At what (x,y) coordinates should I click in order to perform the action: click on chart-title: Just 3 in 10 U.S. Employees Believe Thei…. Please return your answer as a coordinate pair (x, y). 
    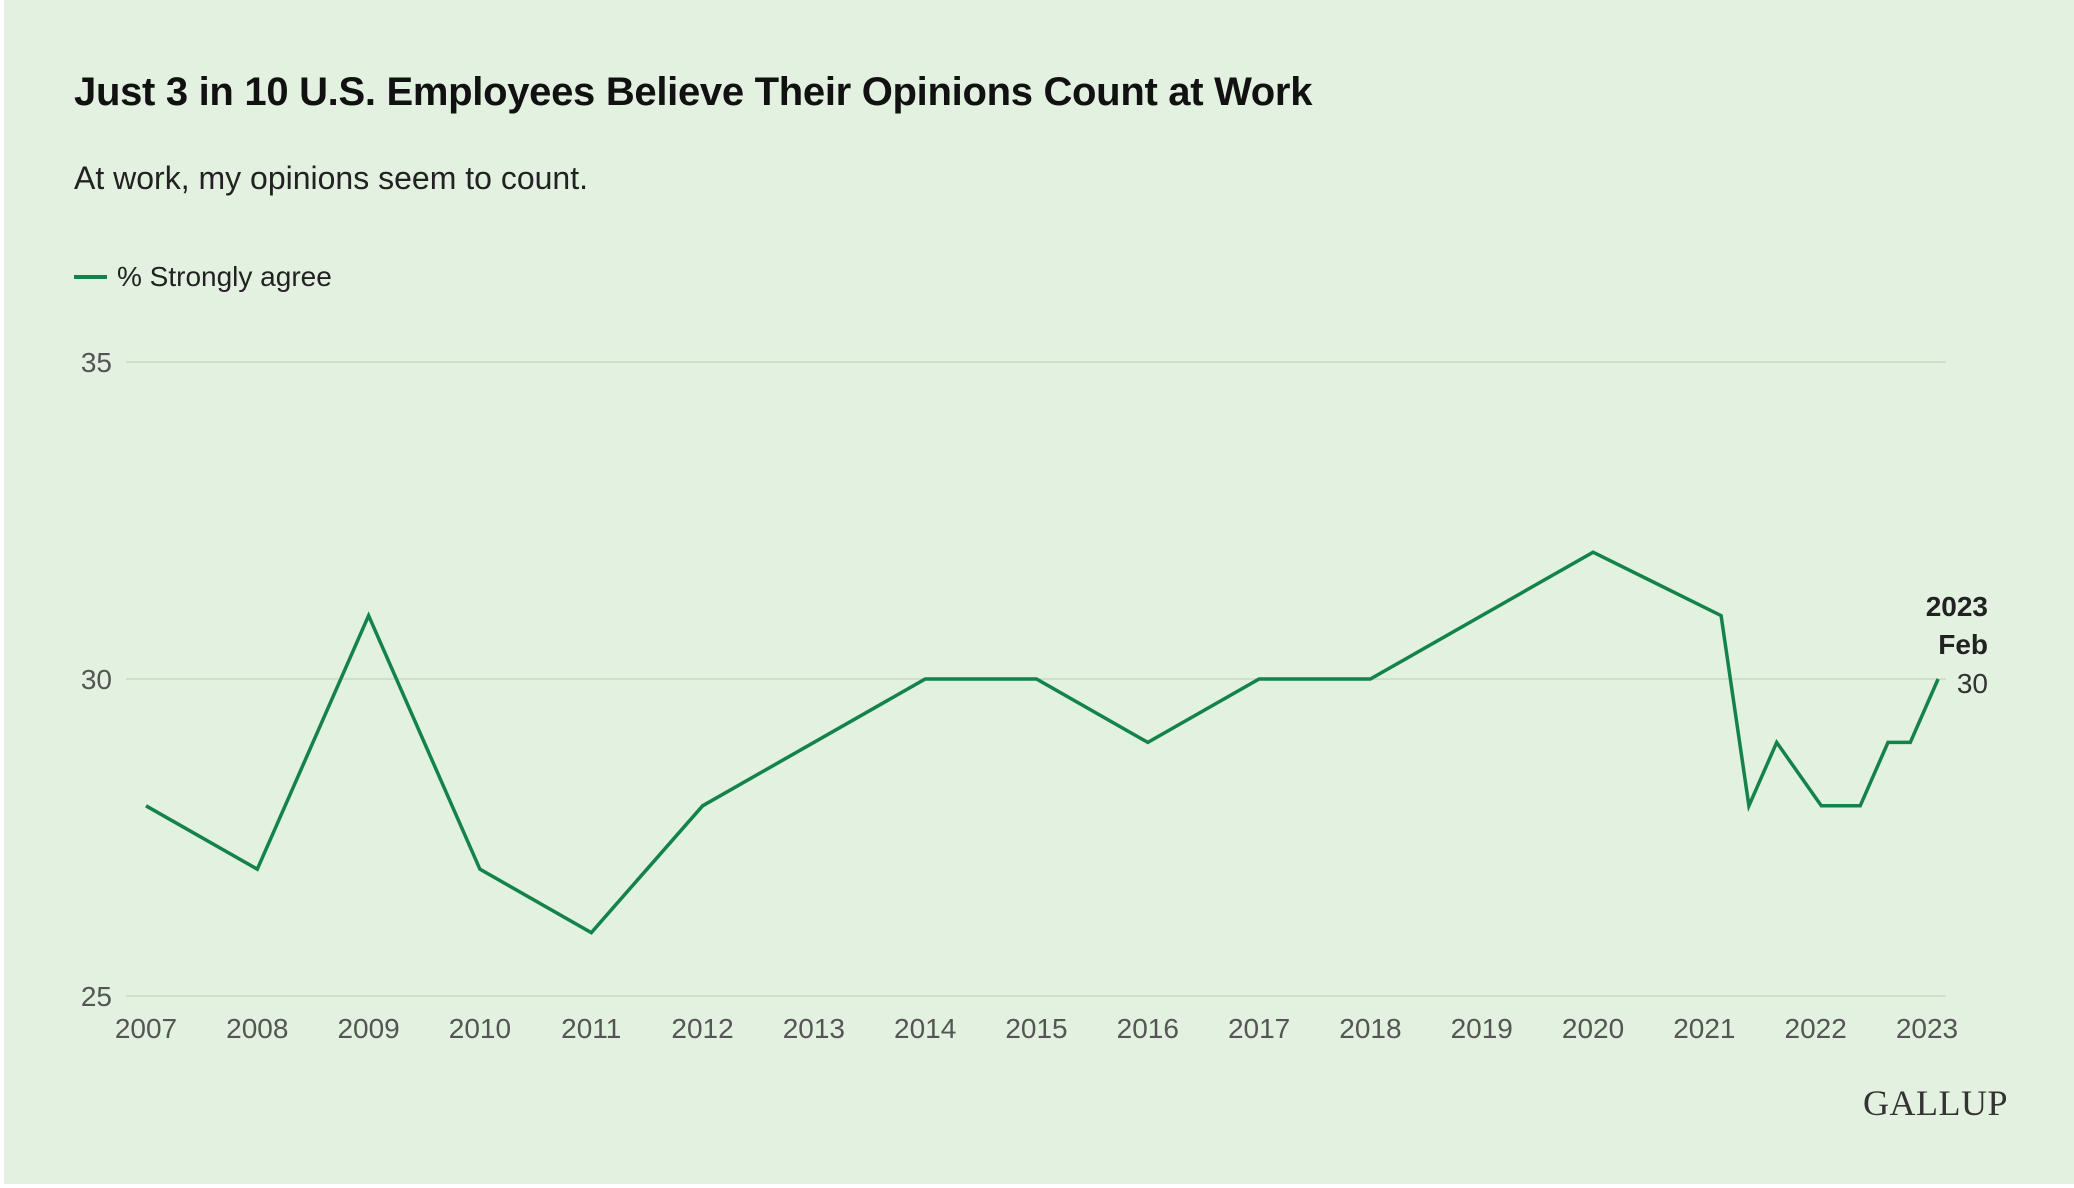
    Looking at the image, I should click on (693, 92).